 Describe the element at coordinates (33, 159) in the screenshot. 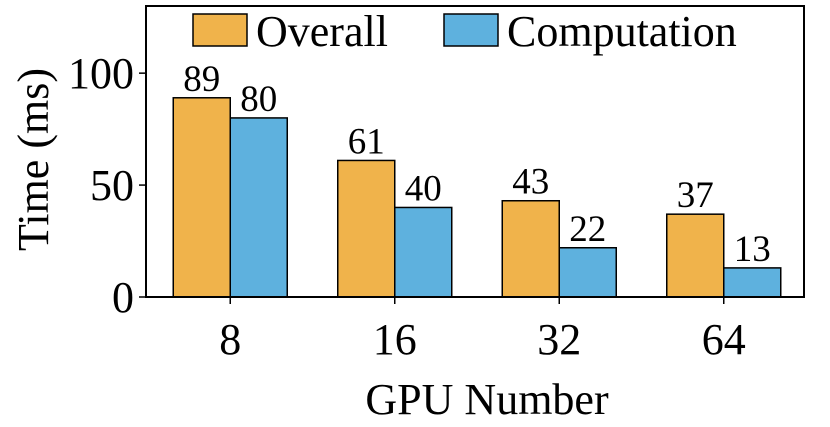

I see `y-axis-label: Time (ms)` at that location.